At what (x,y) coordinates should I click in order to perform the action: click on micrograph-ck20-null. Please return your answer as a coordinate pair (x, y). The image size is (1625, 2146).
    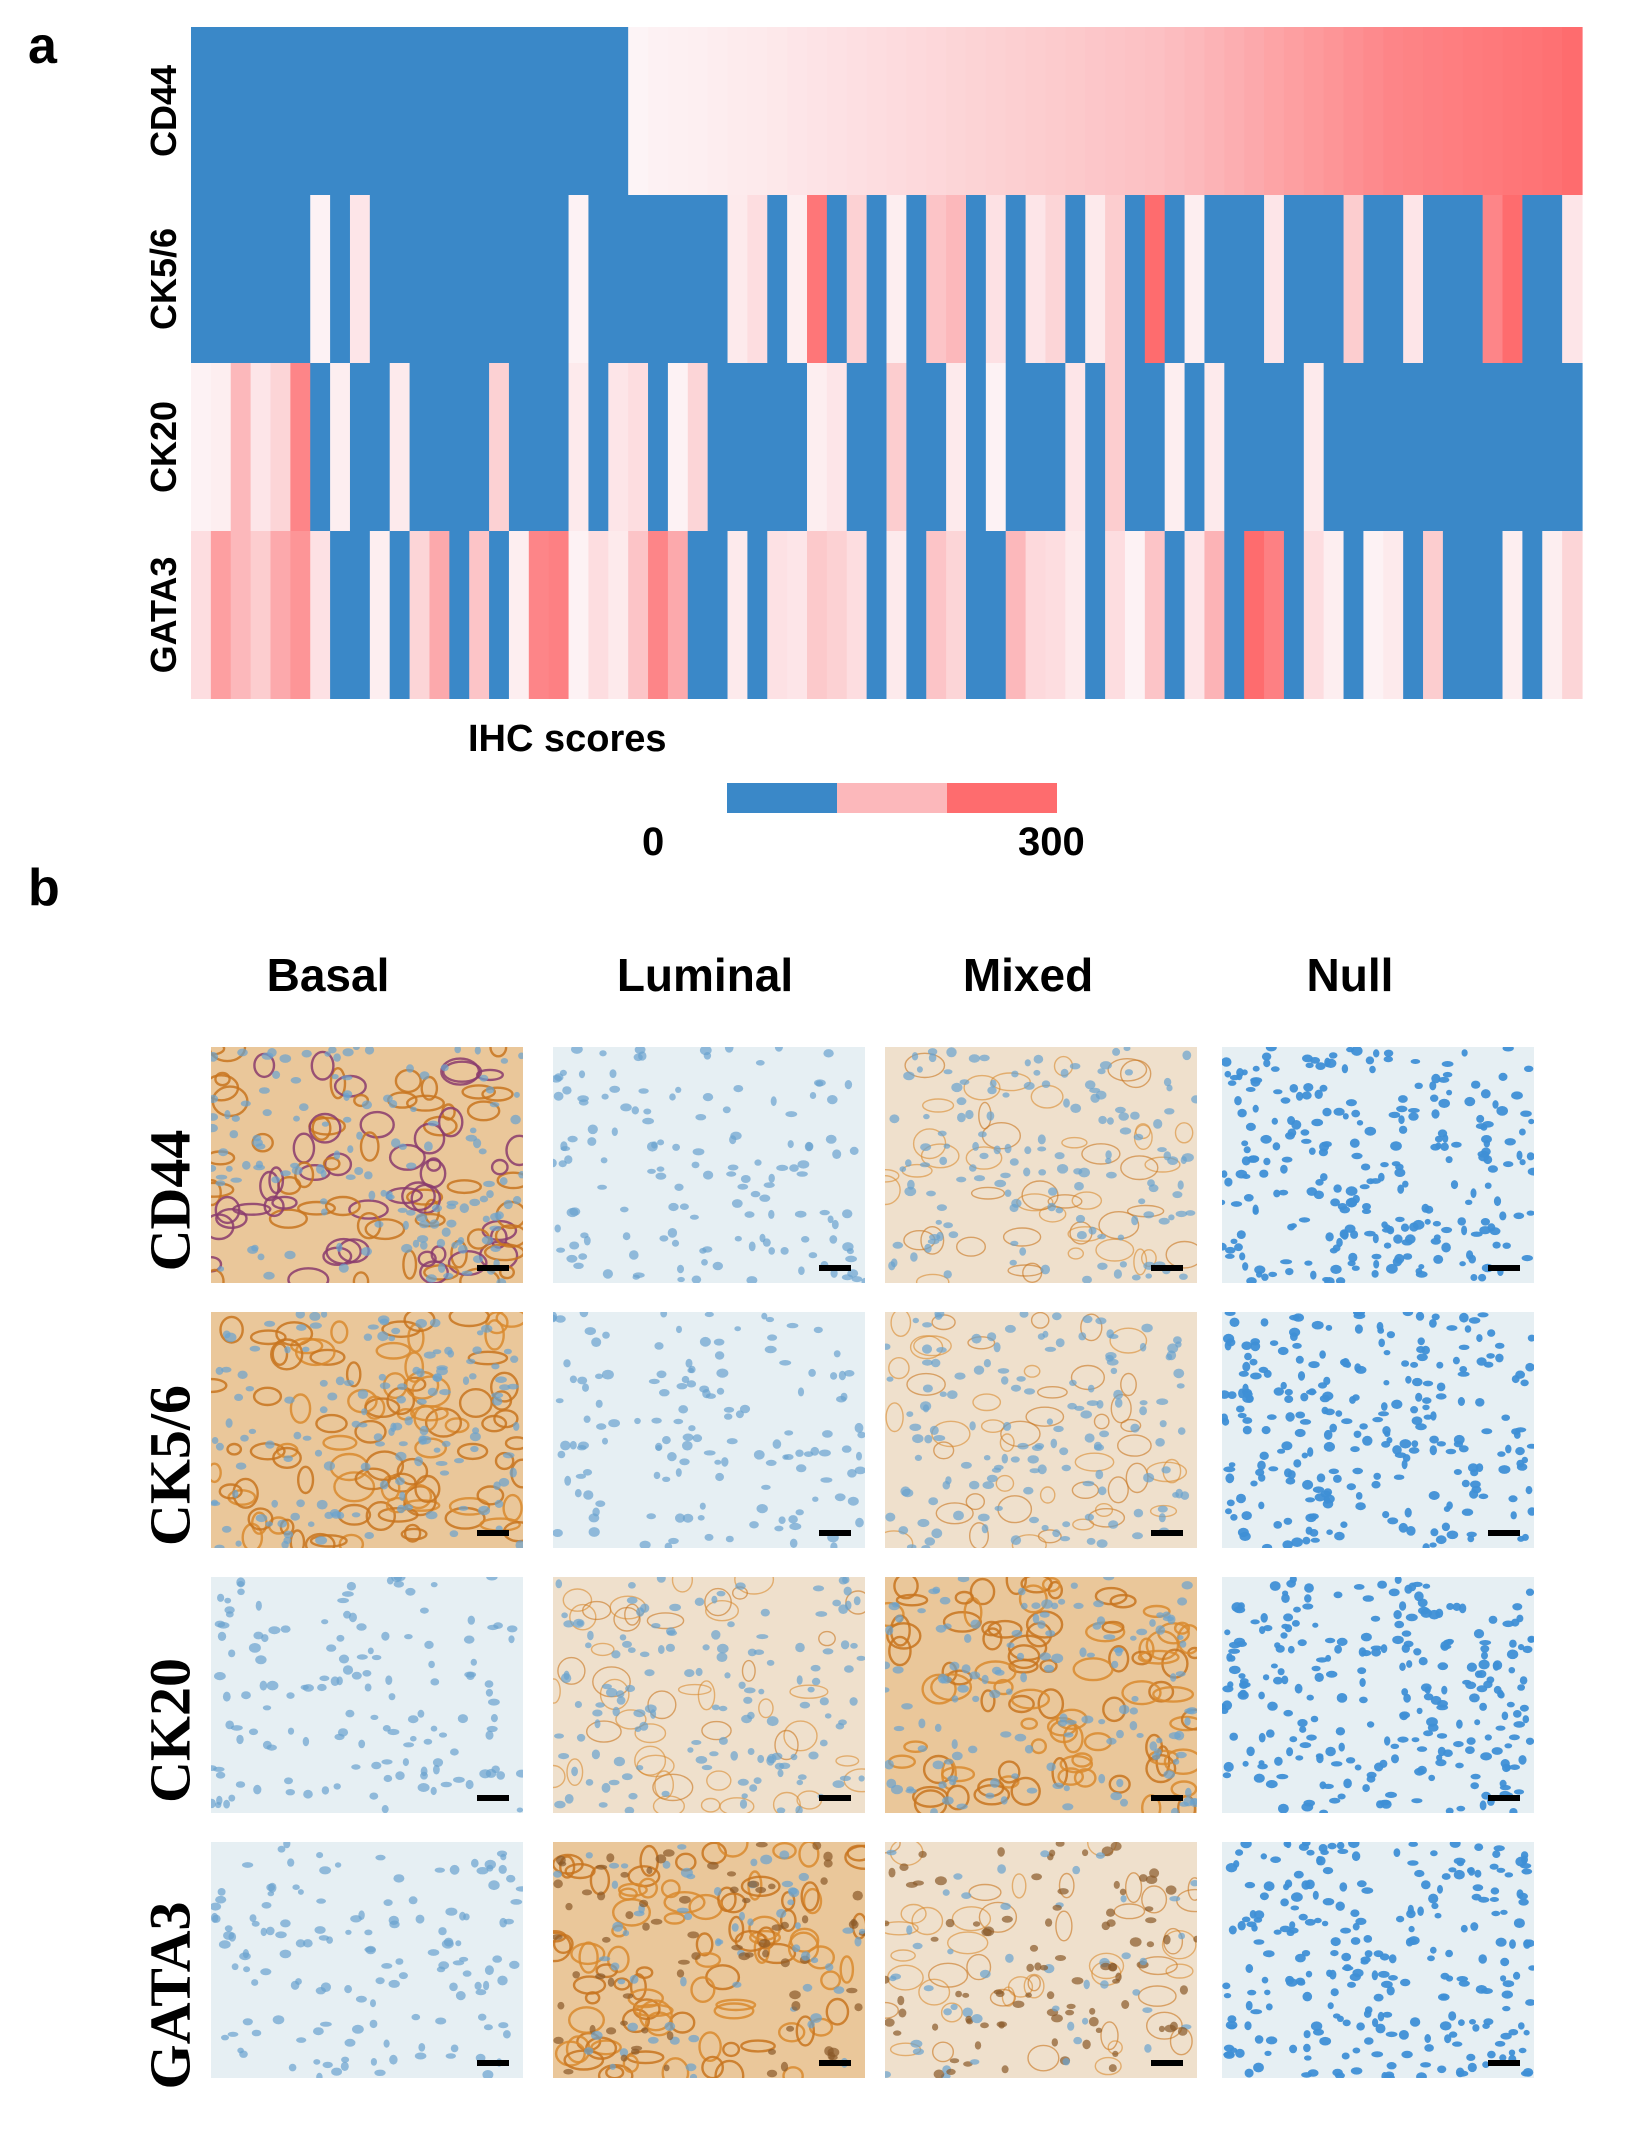
    Looking at the image, I should click on (1378, 1695).